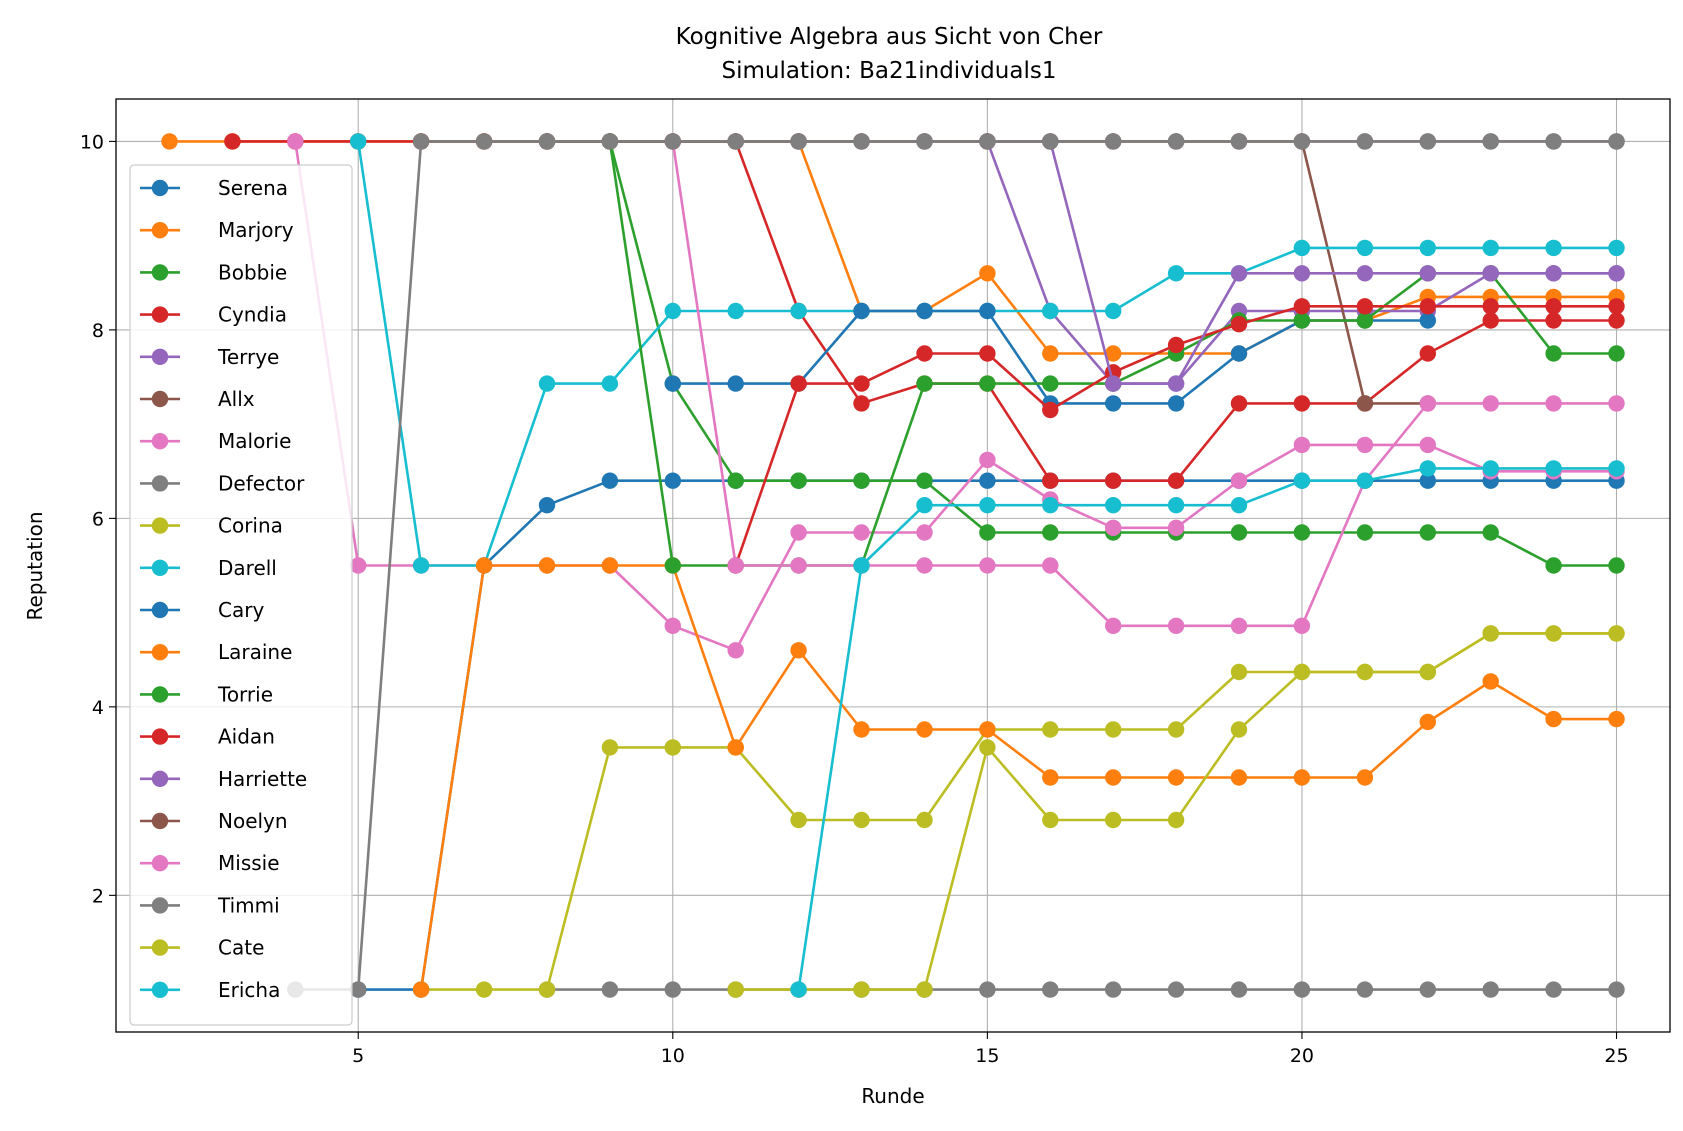  What do you see at coordinates (202, 948) in the screenshot?
I see `legend-item-cate: Cate` at bounding box center [202, 948].